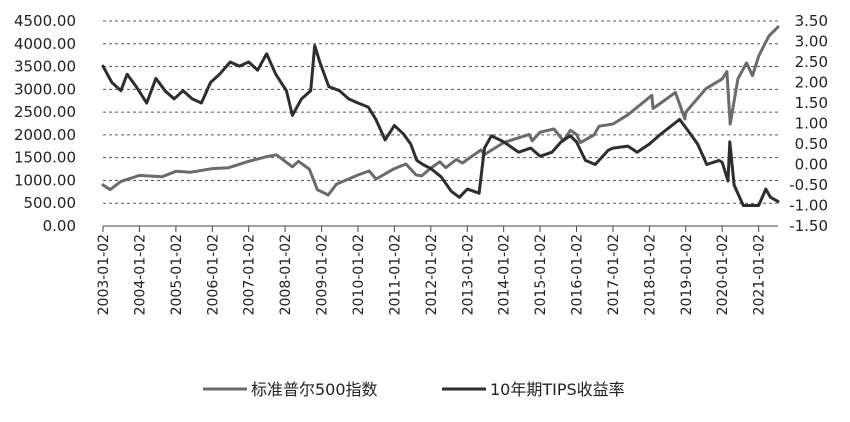  Describe the element at coordinates (314, 389) in the screenshot. I see `legend-label-sp500: 标准普尔500指数` at that location.